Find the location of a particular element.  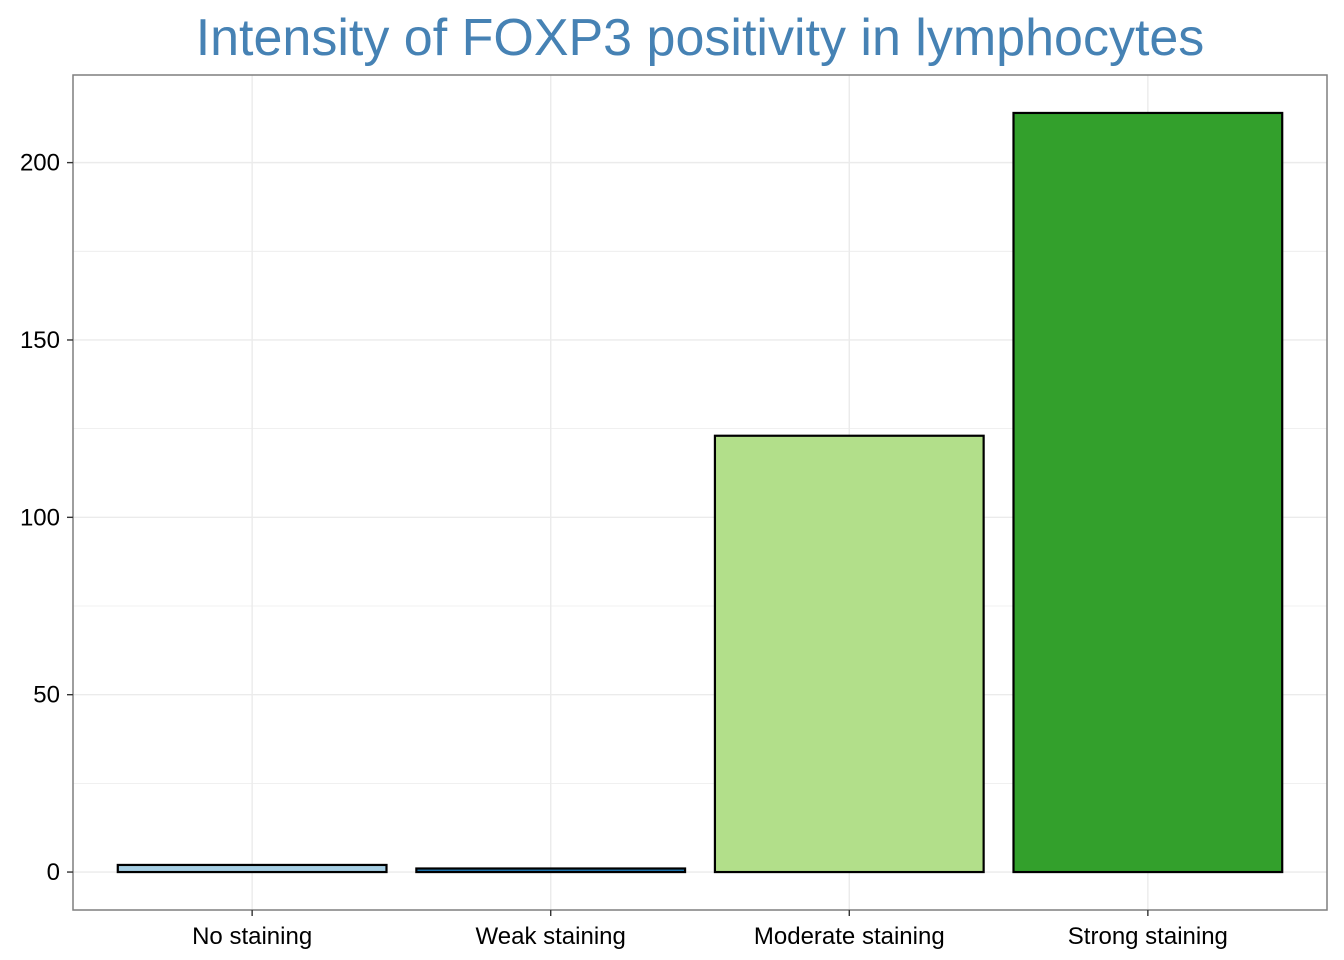

x-tick-label: Weak staining is located at coordinates (551, 936).